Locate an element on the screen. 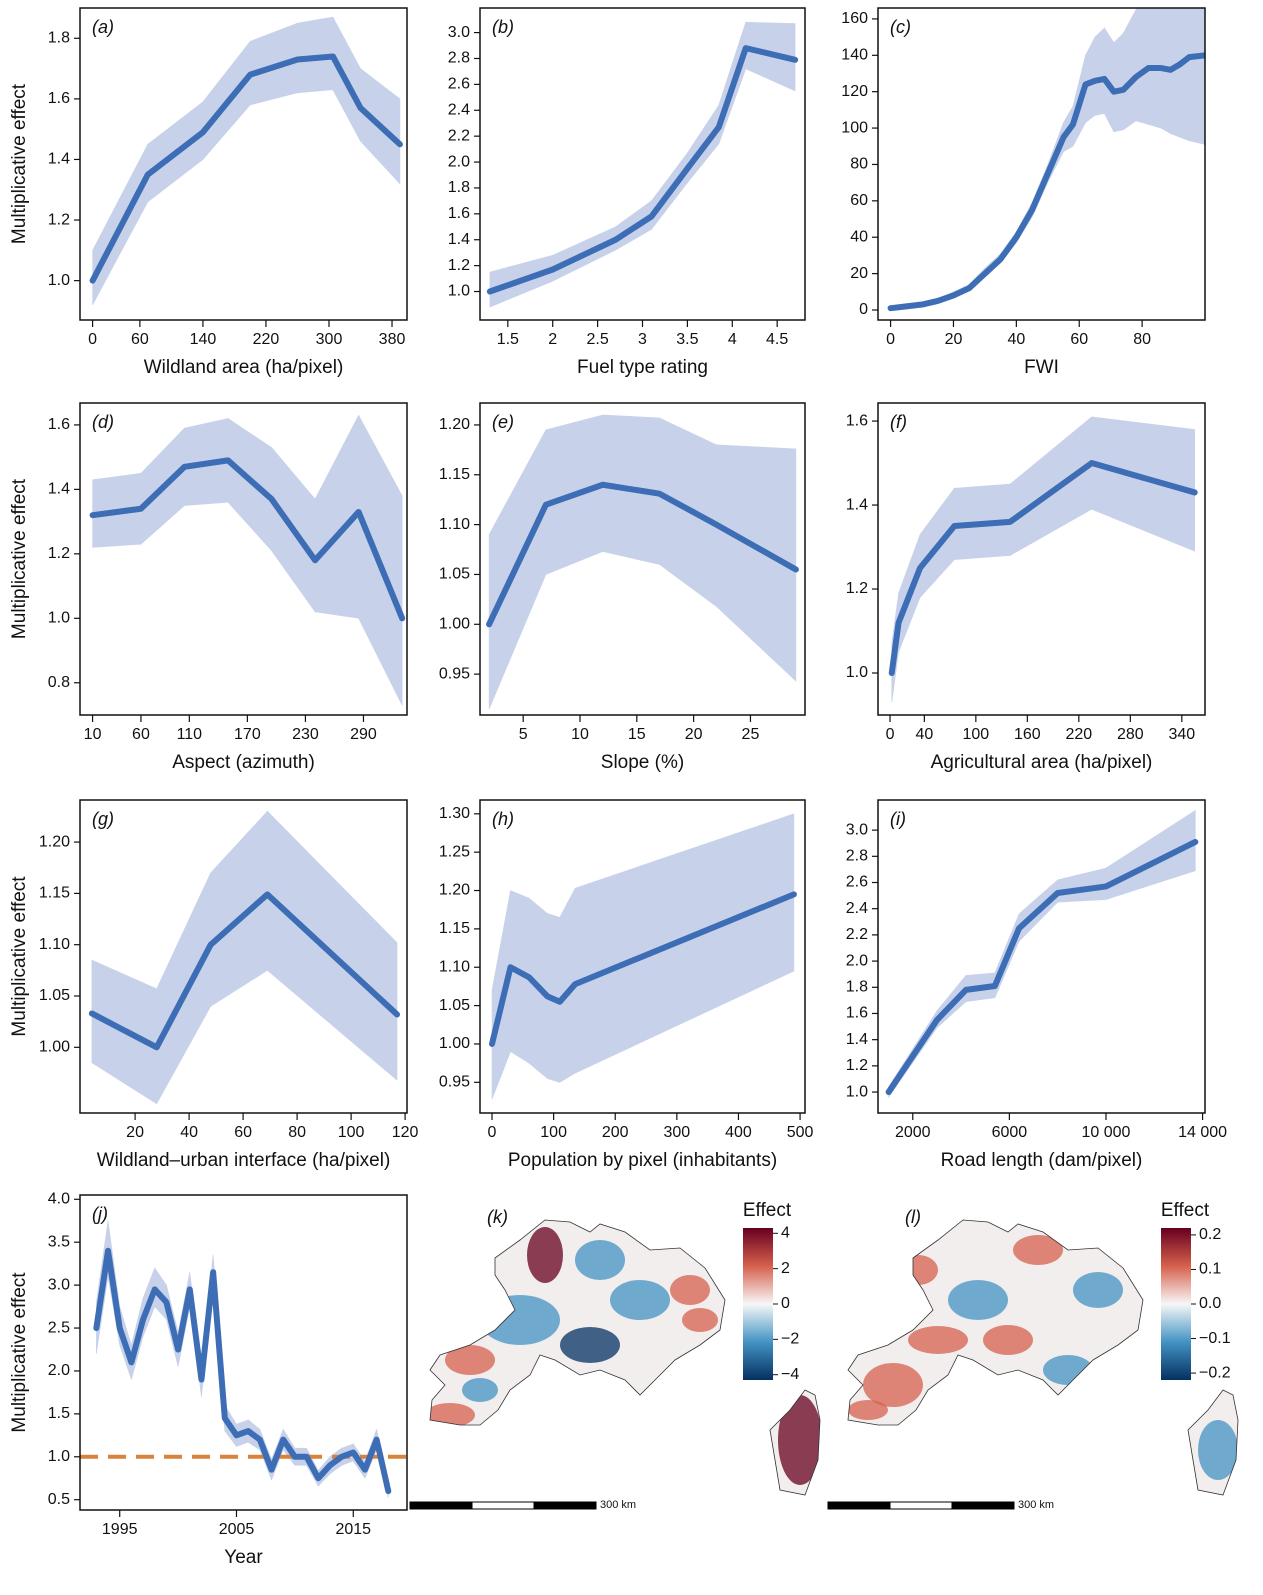  y-tick-label: 1.30 is located at coordinates (454, 813).